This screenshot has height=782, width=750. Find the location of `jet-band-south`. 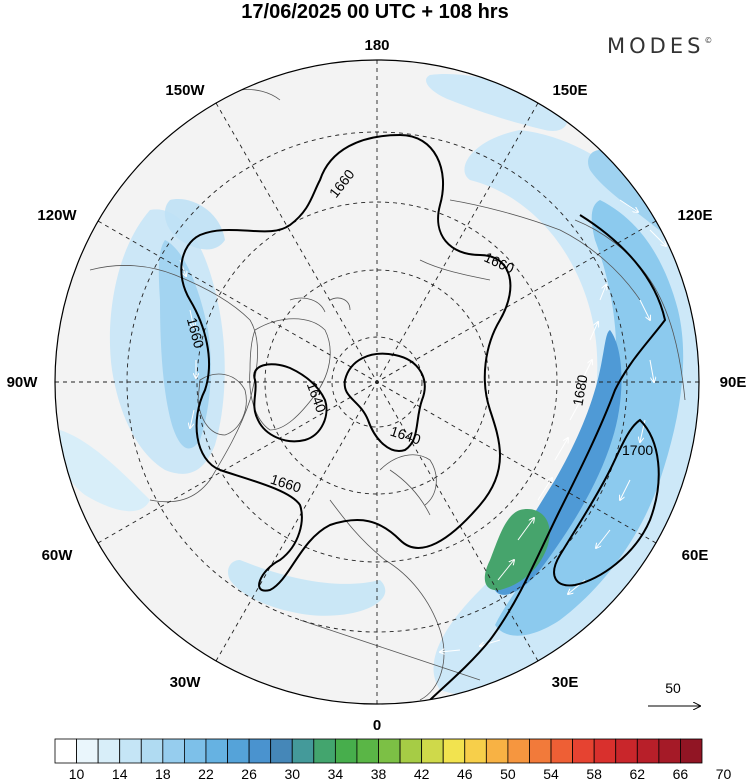

jet-band-south is located at coordinates (307, 588).